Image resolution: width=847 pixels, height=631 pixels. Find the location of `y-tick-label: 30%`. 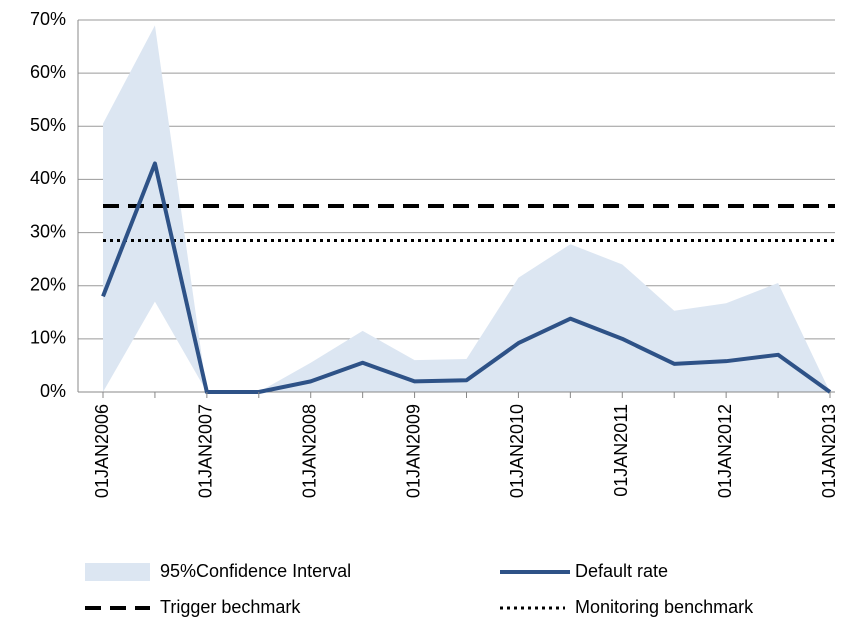

y-tick-label: 30% is located at coordinates (48, 231).